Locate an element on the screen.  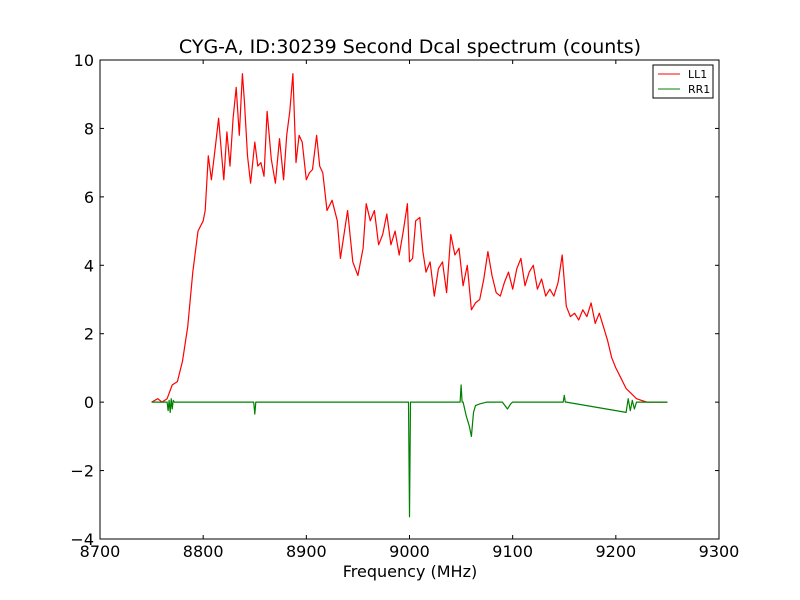
legend: LL1 RR1 is located at coordinates (683, 81).